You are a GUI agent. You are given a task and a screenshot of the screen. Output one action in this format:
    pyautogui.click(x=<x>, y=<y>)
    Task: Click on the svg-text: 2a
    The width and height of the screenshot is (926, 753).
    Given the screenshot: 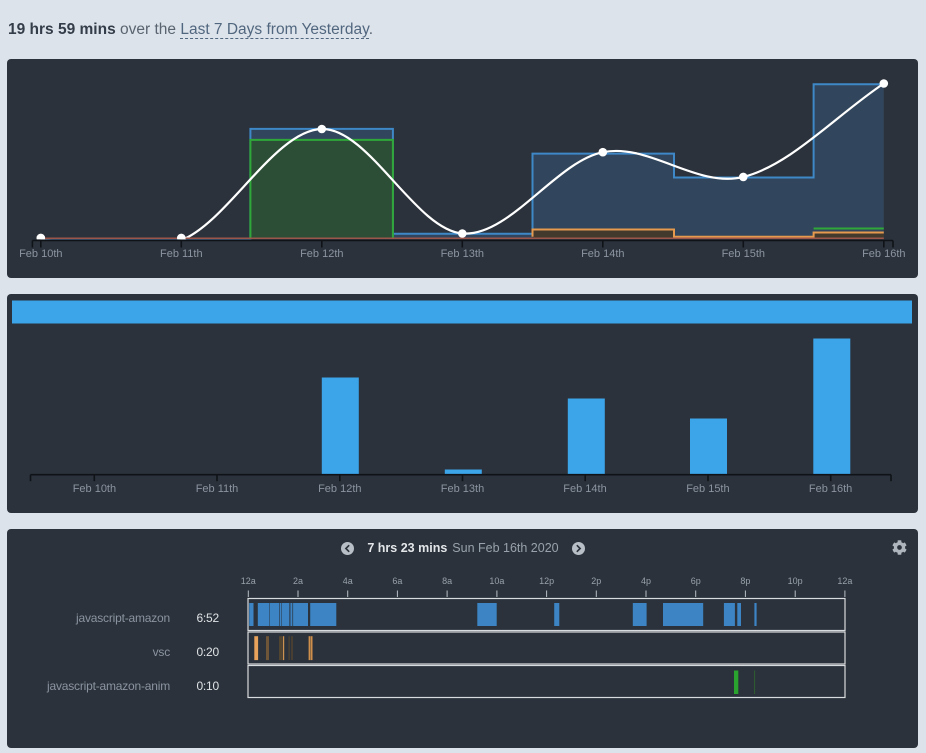 What is the action you would take?
    pyautogui.click(x=298, y=581)
    